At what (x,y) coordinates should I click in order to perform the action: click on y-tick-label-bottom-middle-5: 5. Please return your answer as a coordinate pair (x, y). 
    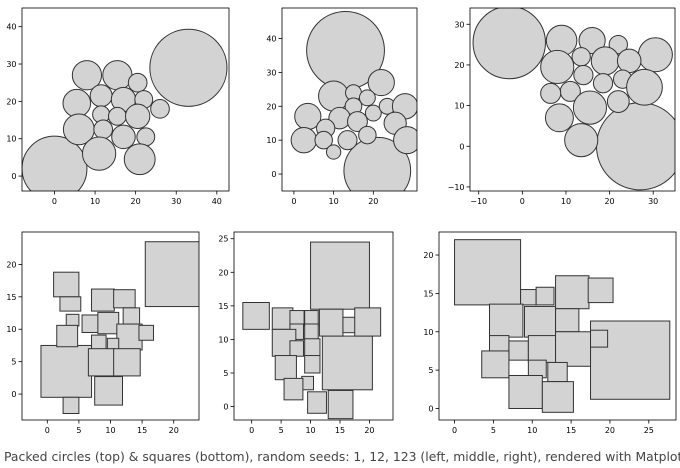
    Looking at the image, I should click on (225, 373).